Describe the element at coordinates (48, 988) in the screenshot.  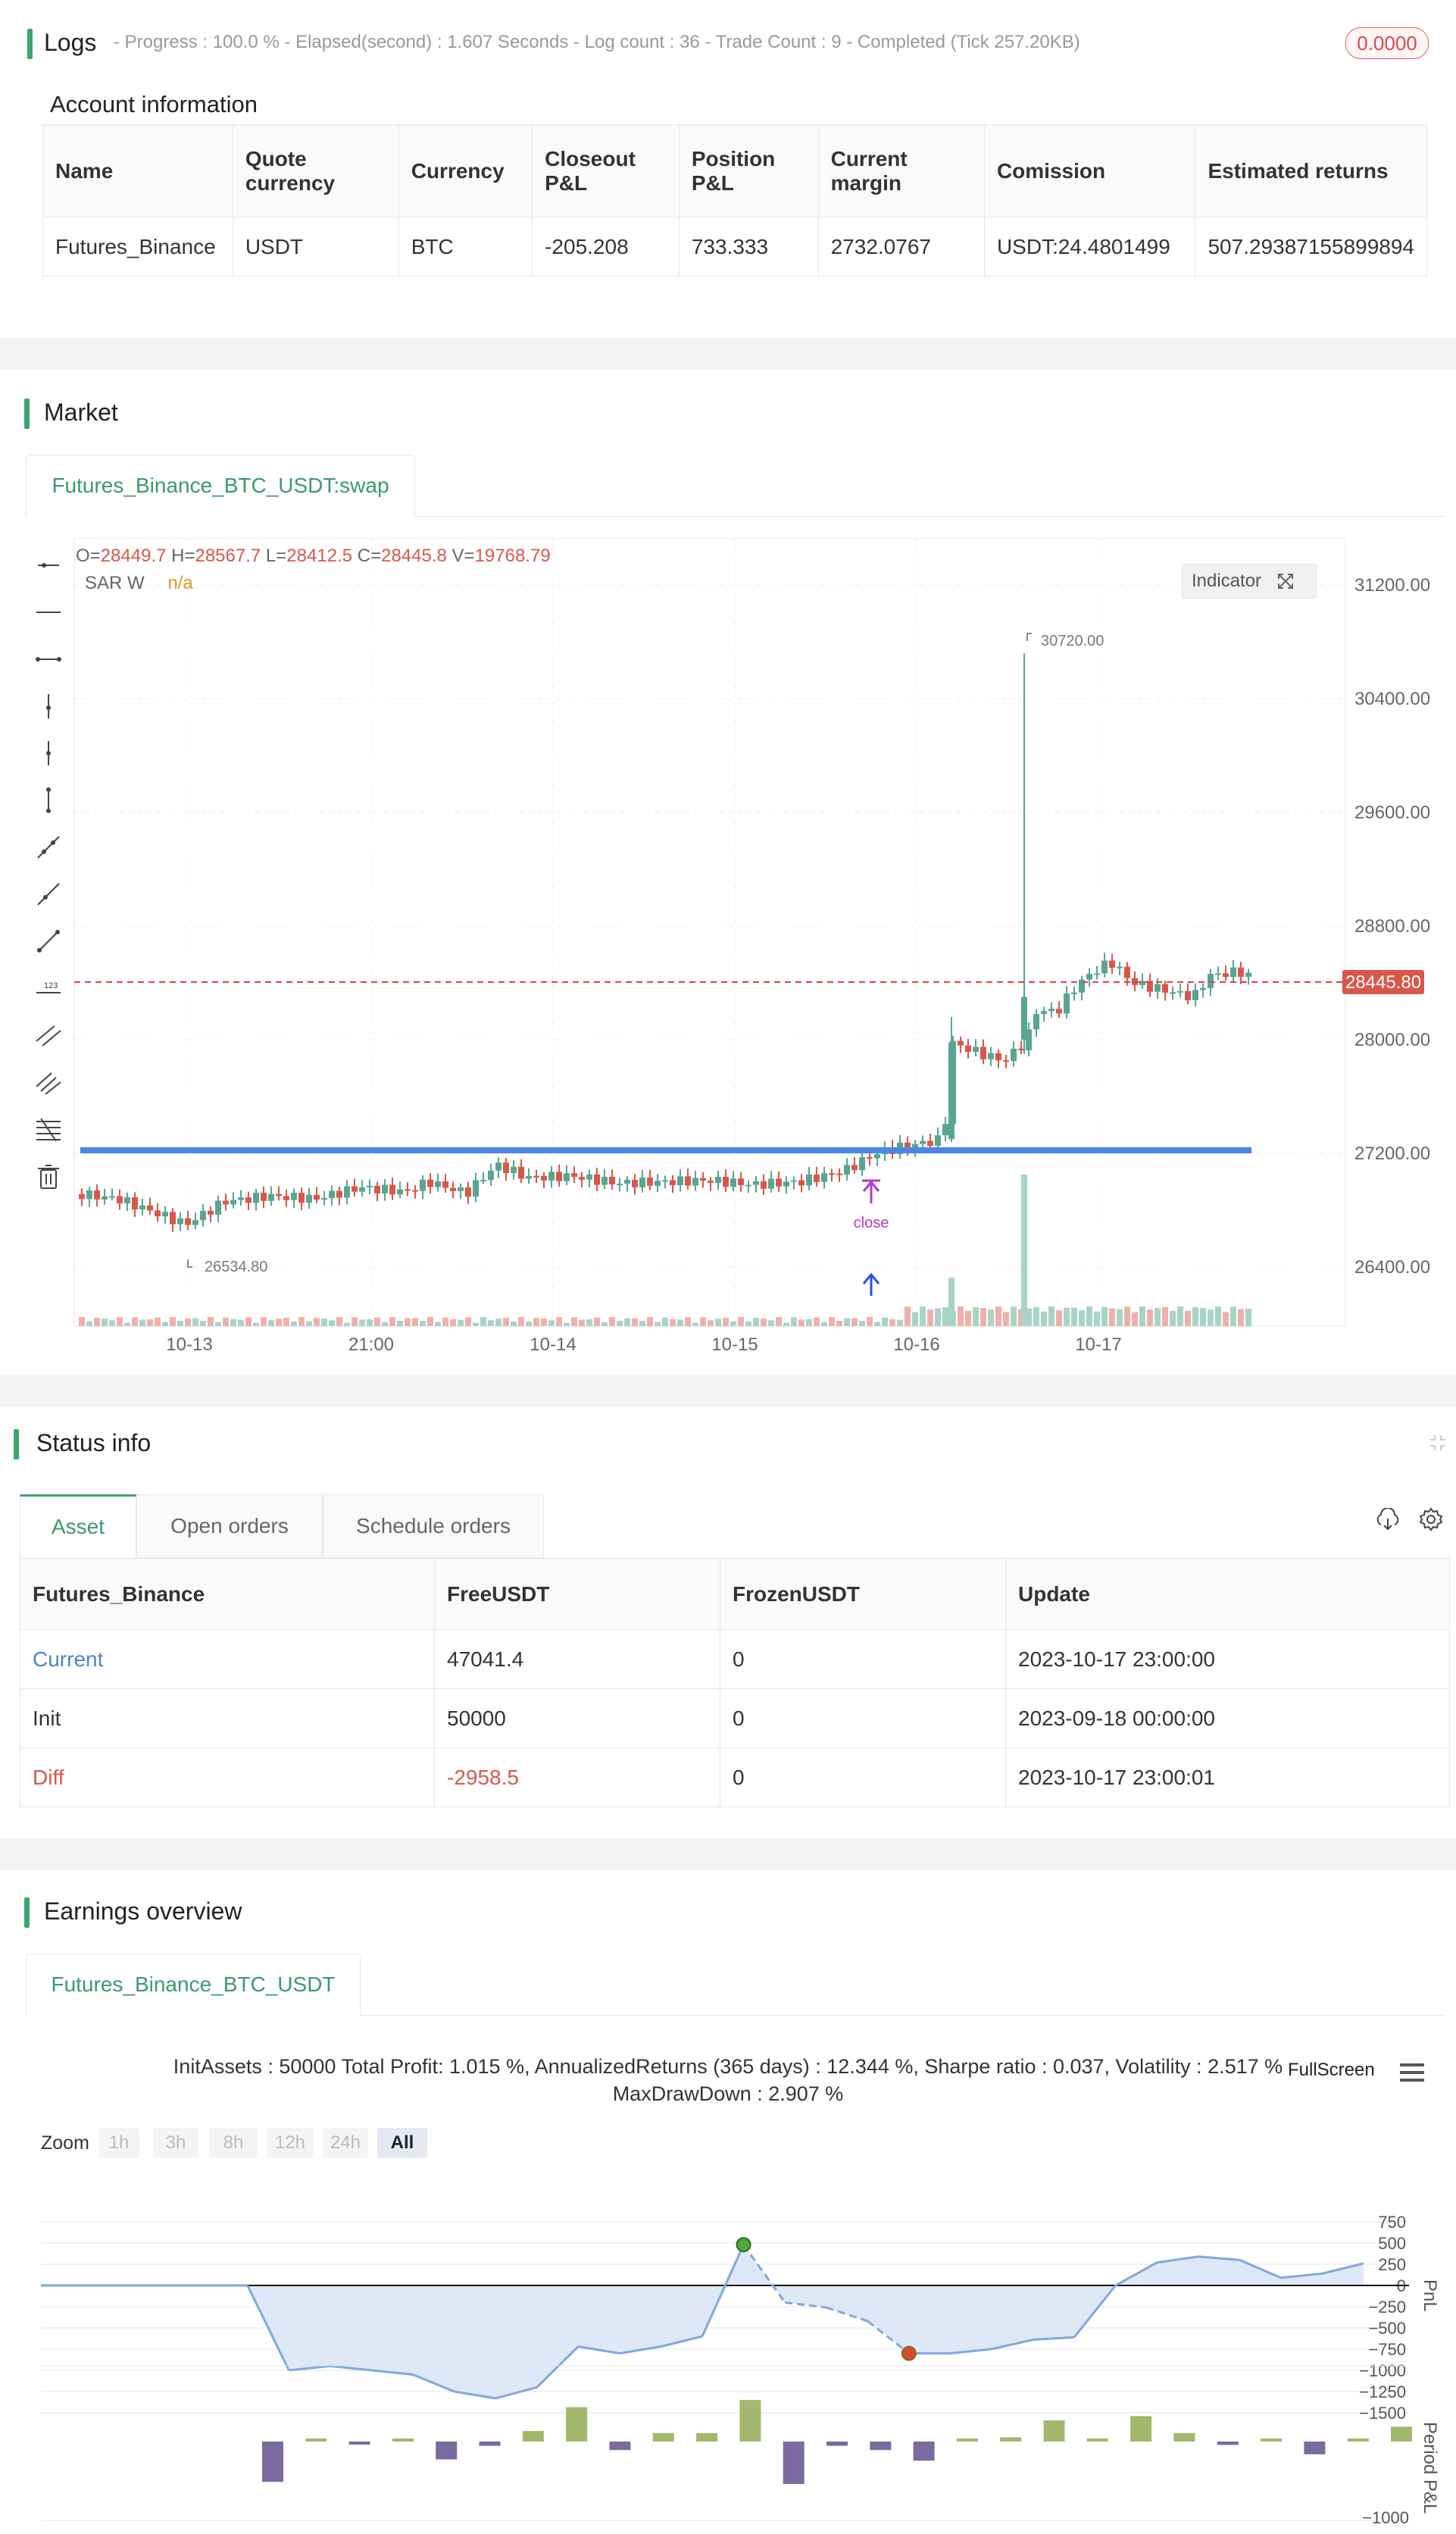
I see `price-label-icon: 123` at that location.